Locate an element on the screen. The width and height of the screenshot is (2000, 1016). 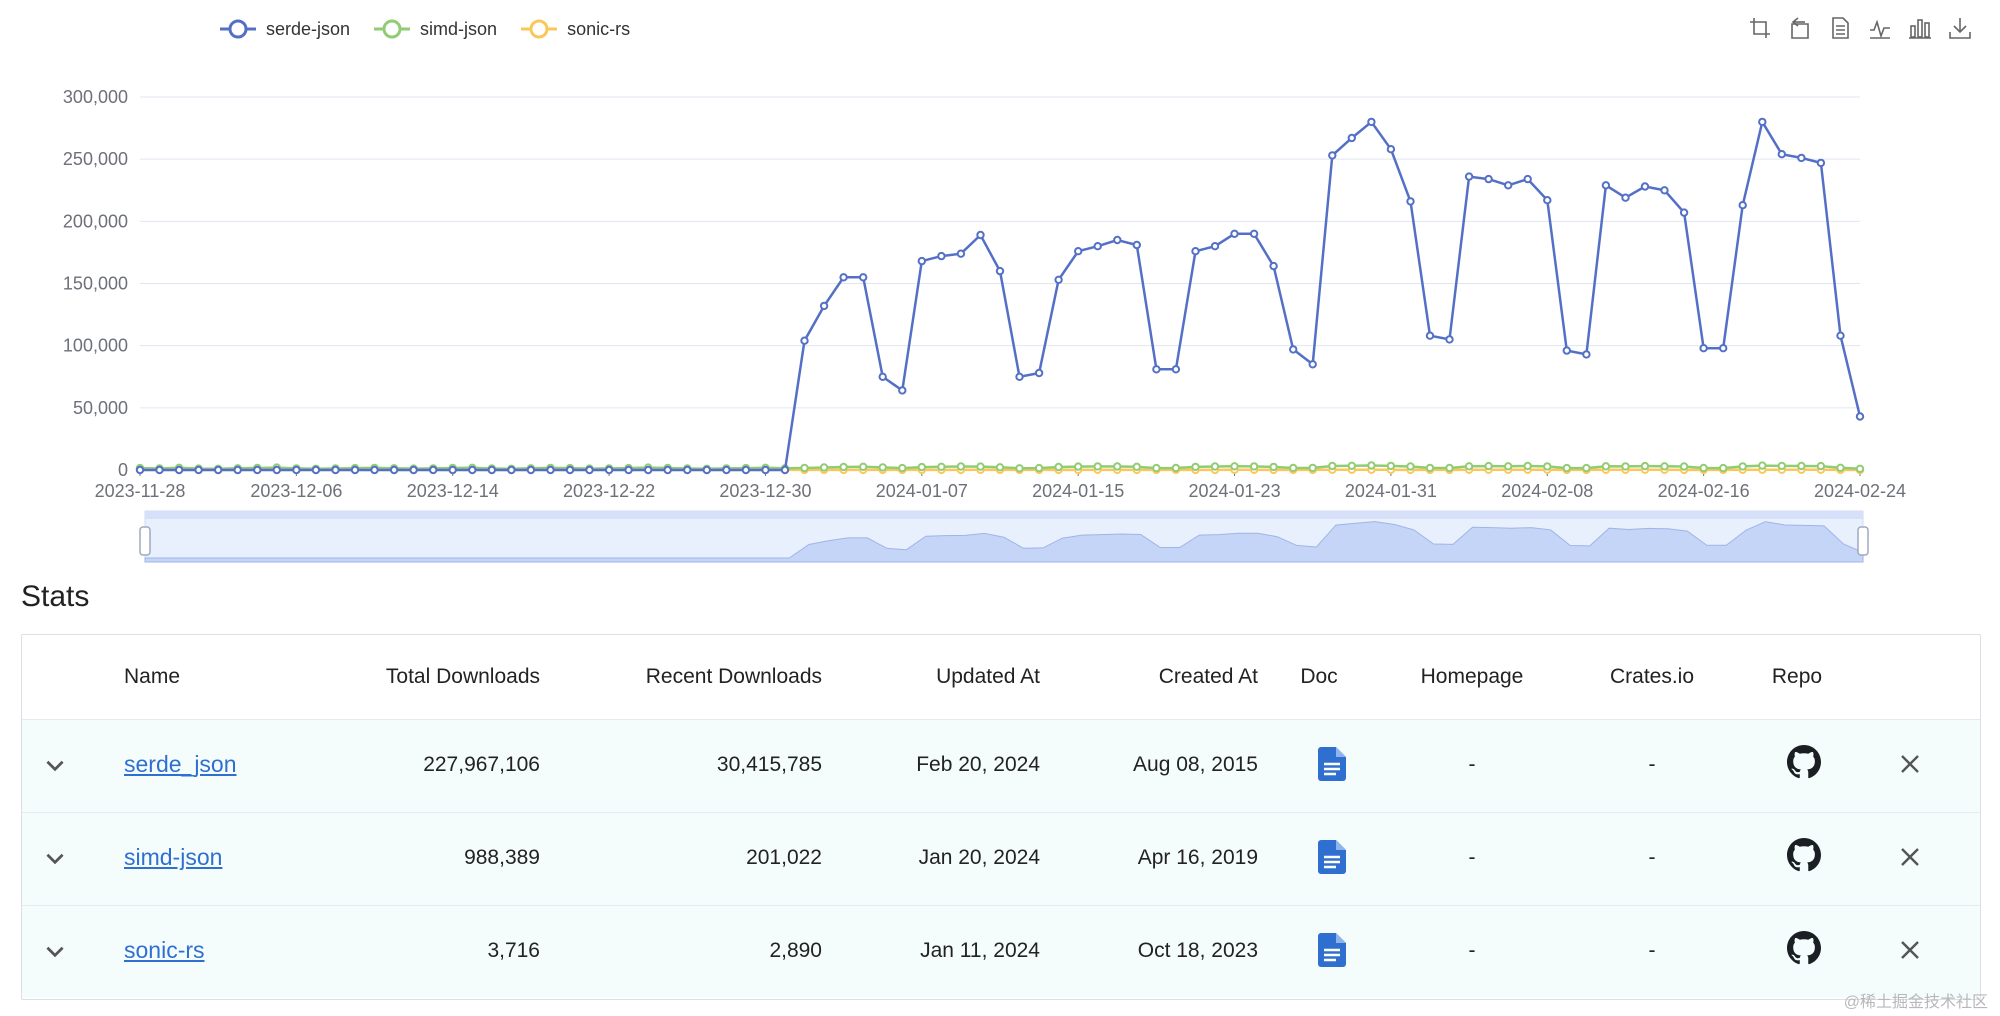
y-tick-label: 300,000 is located at coordinates (95, 97).